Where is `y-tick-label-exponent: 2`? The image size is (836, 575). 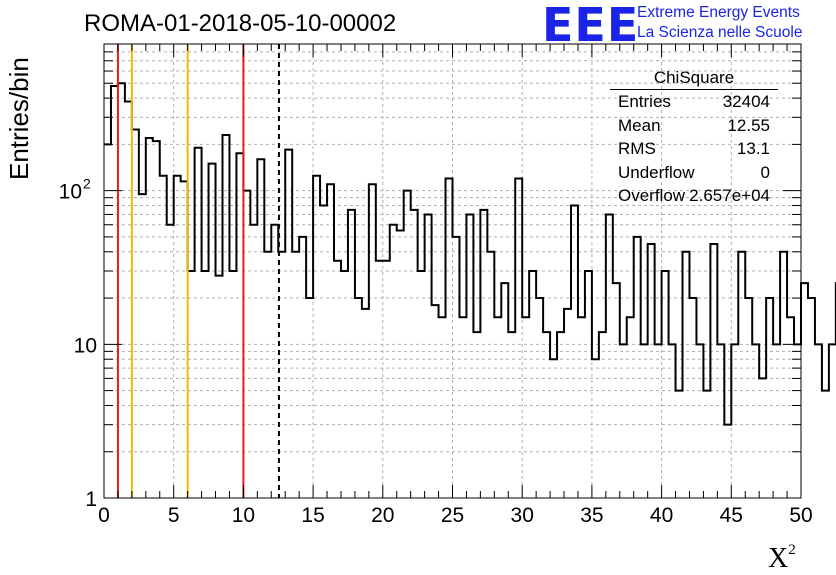 y-tick-label-exponent: 2 is located at coordinates (87, 184).